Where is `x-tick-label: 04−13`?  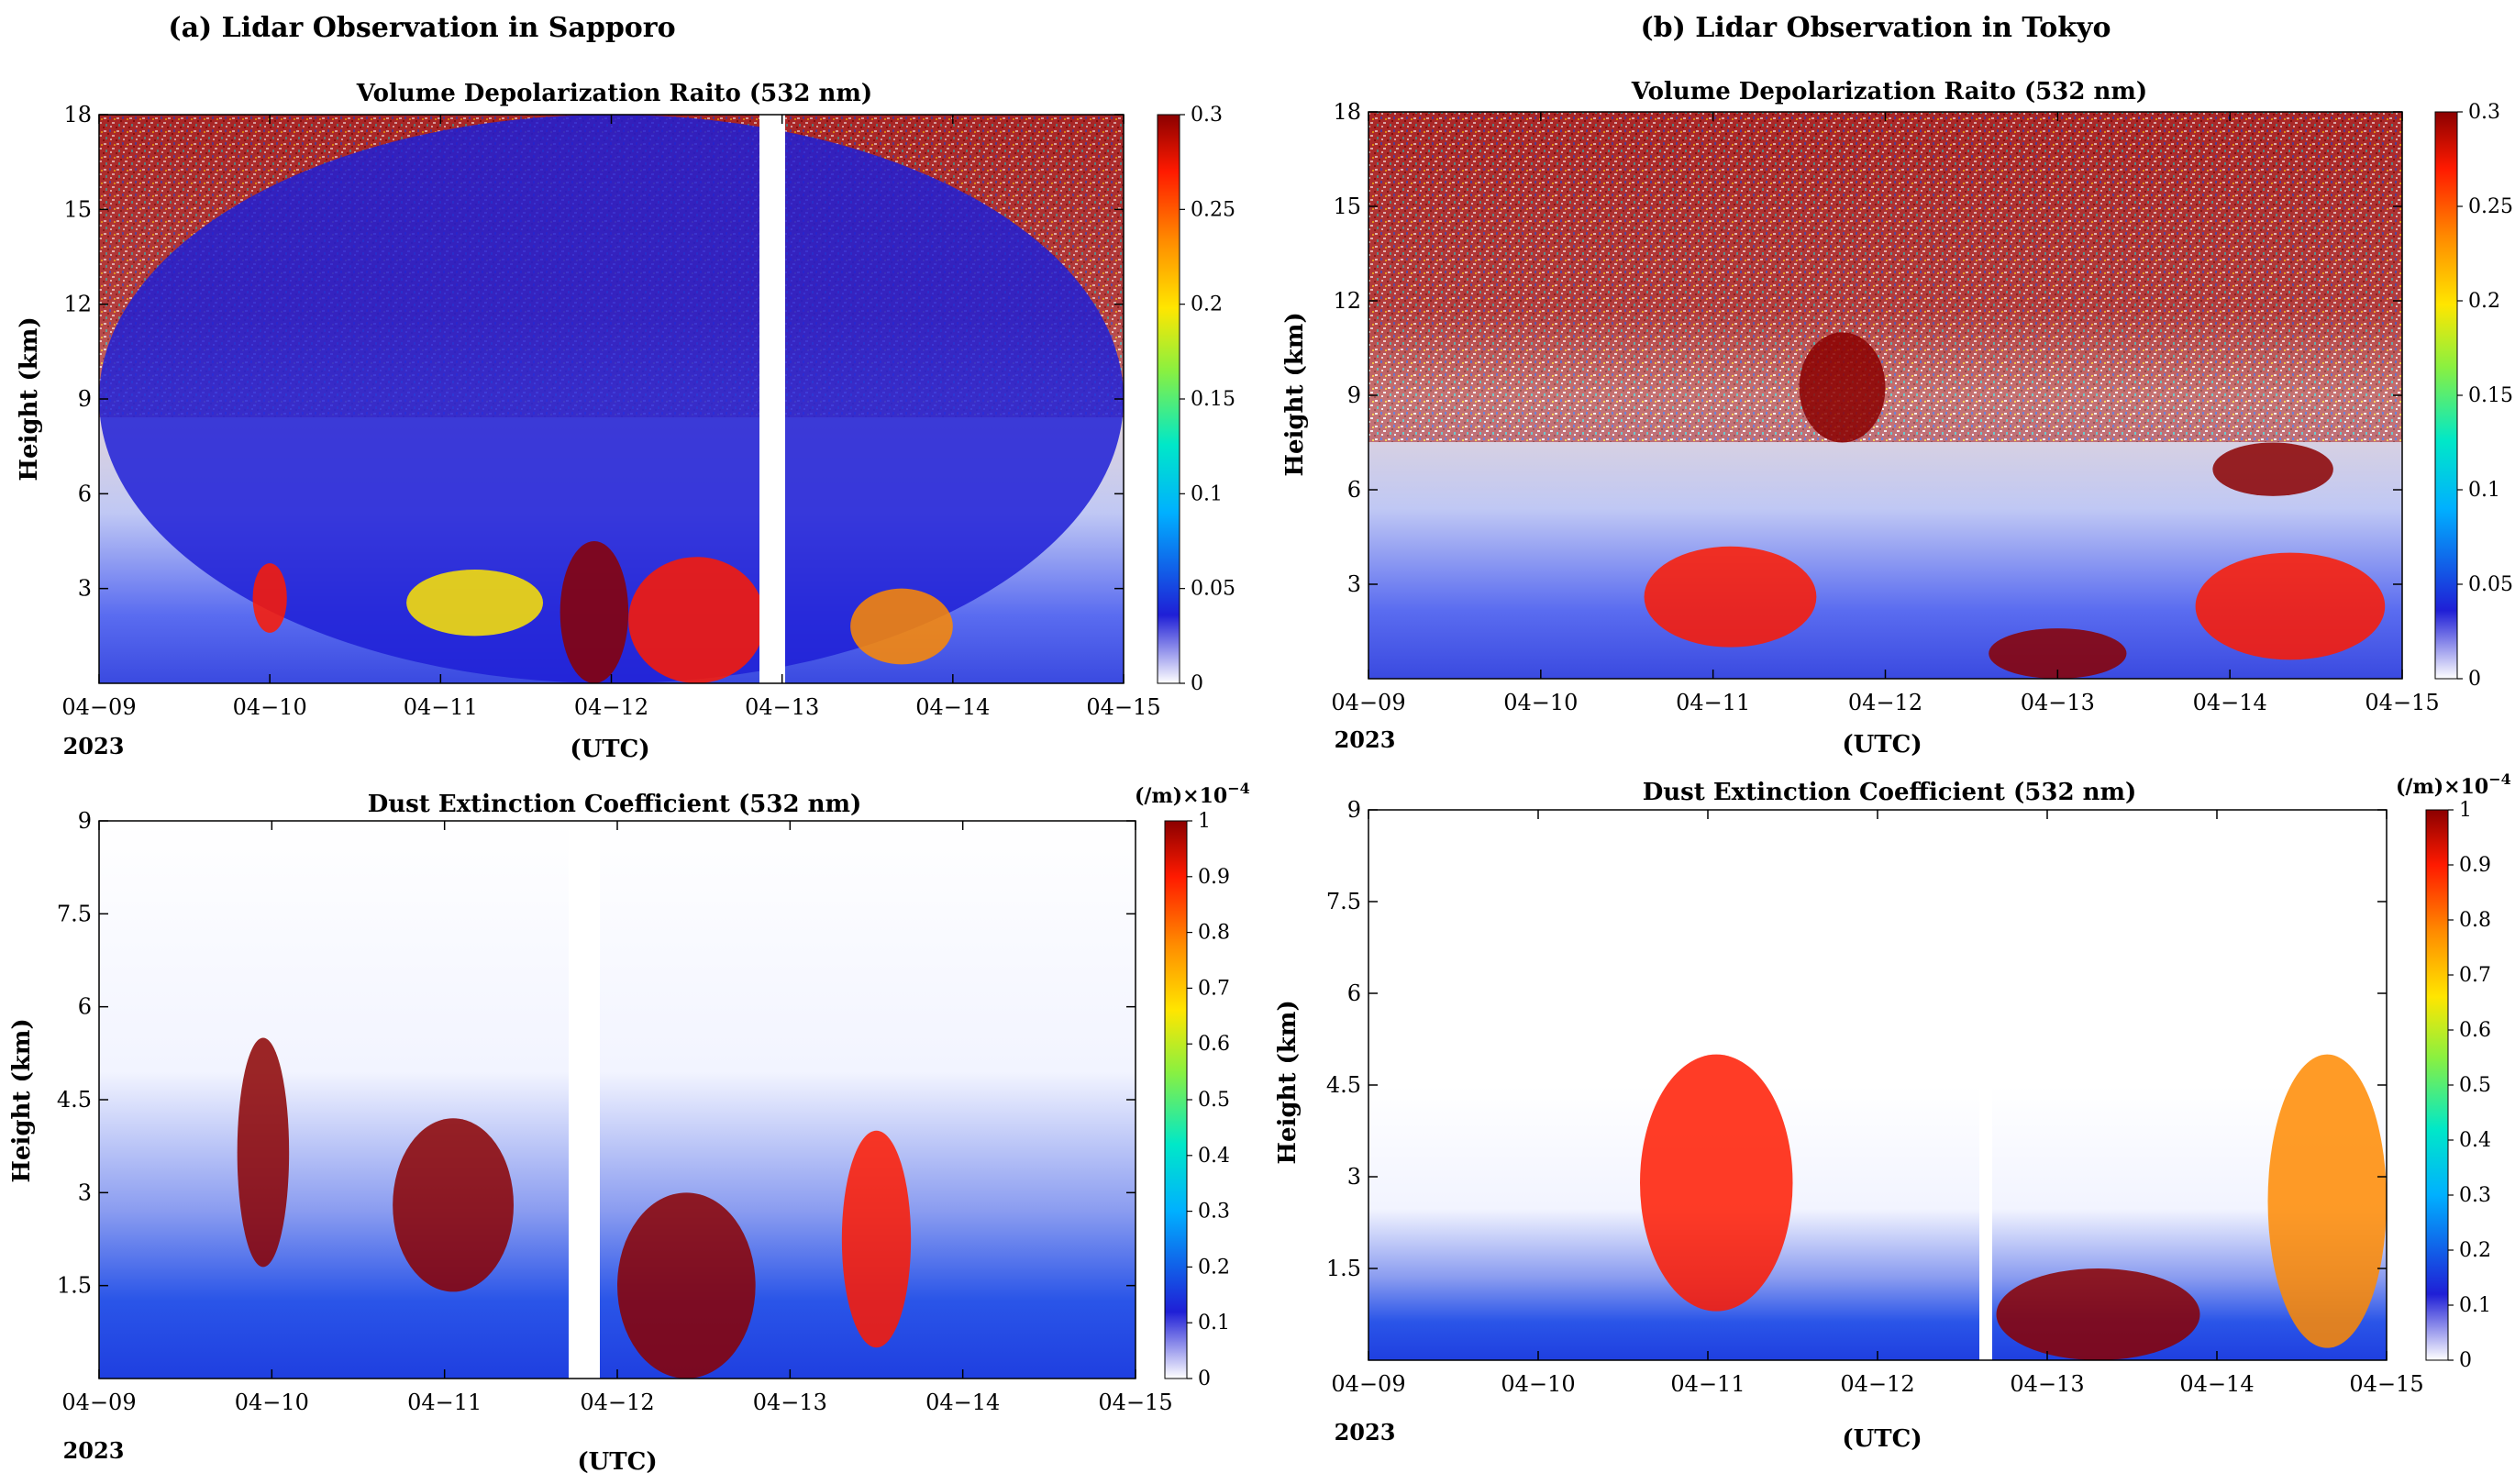
x-tick-label: 04−13 is located at coordinates (2047, 1384).